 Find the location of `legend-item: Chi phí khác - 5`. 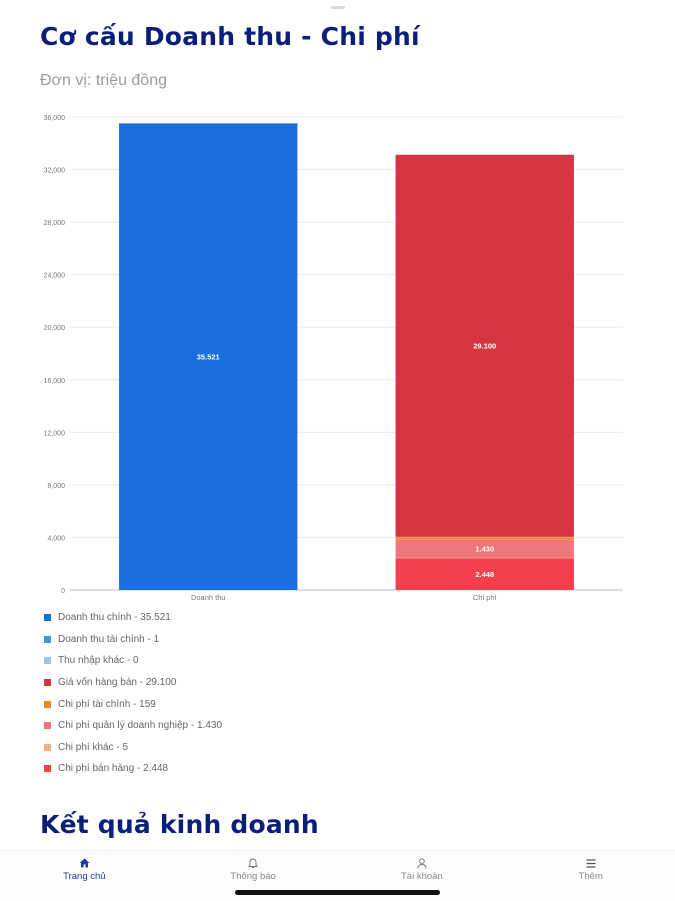

legend-item: Chi phí khác - 5 is located at coordinates (133, 748).